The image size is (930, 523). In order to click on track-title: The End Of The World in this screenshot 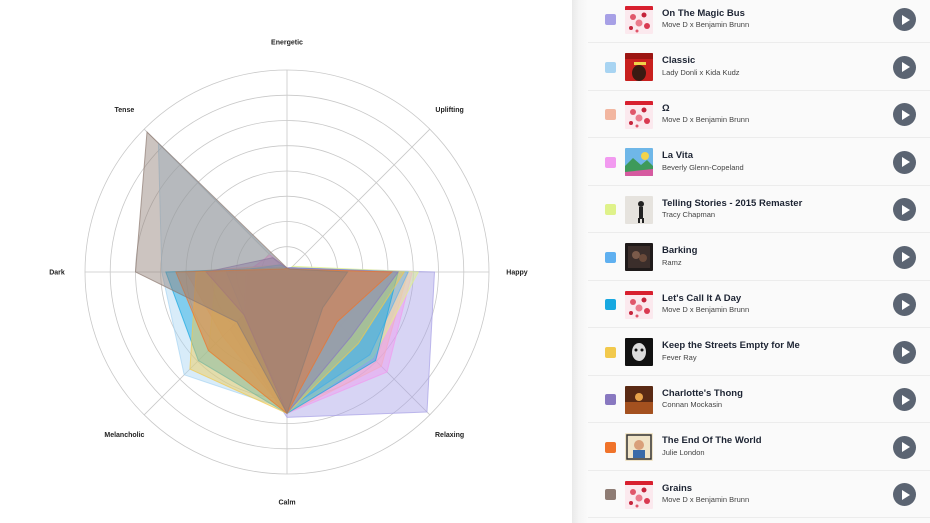, I will do `click(712, 440)`.